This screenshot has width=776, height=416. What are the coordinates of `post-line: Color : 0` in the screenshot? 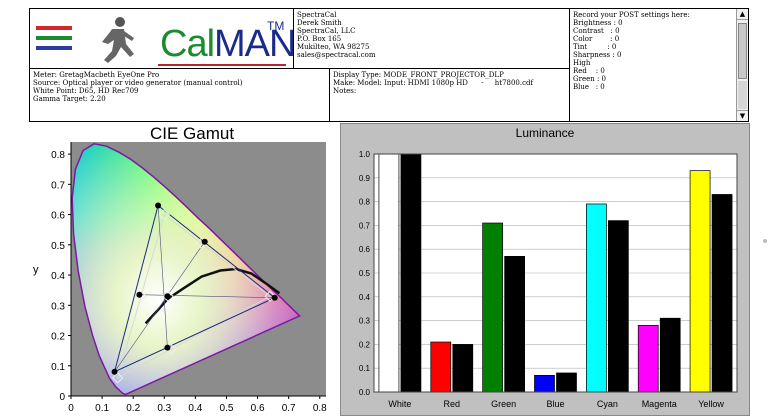 It's located at (596, 39).